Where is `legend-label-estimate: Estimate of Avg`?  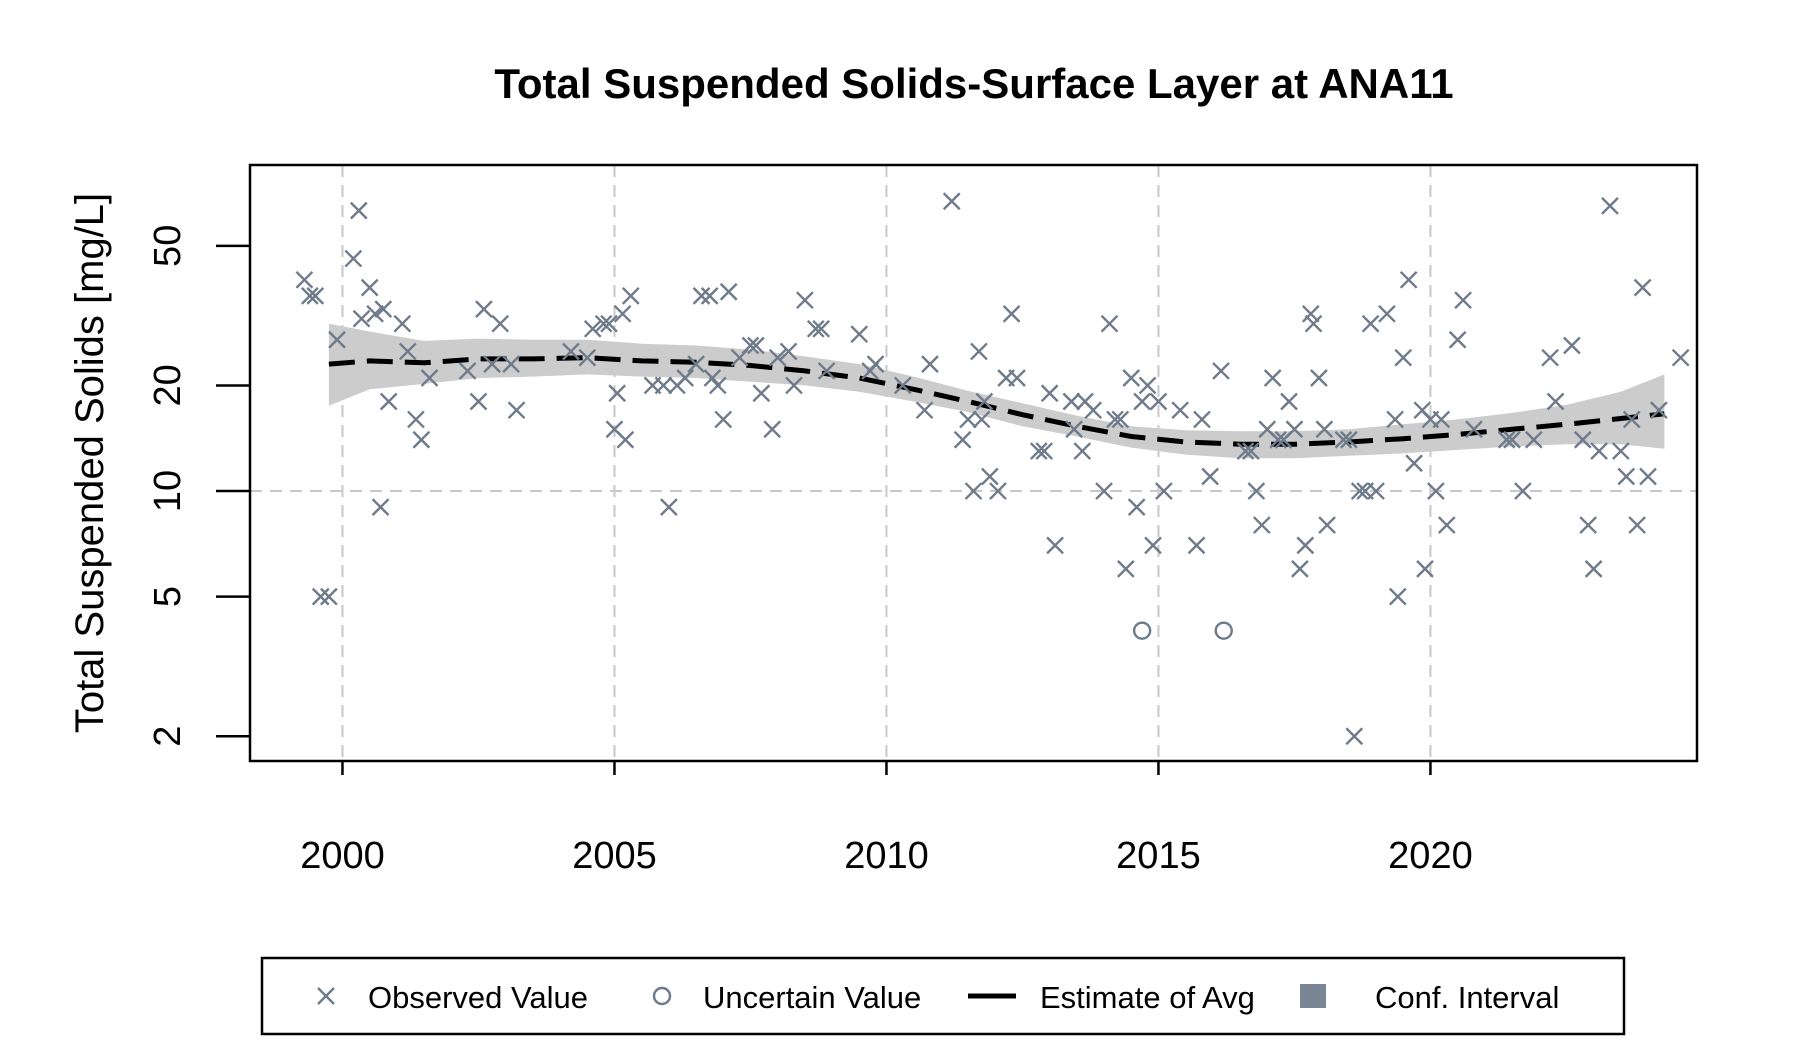
legend-label-estimate: Estimate of Avg is located at coordinates (1147, 997).